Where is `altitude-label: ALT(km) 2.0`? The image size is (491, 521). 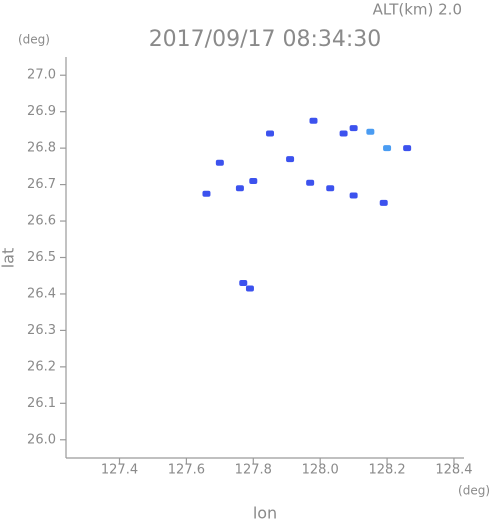
altitude-label: ALT(km) 2.0 is located at coordinates (417, 10).